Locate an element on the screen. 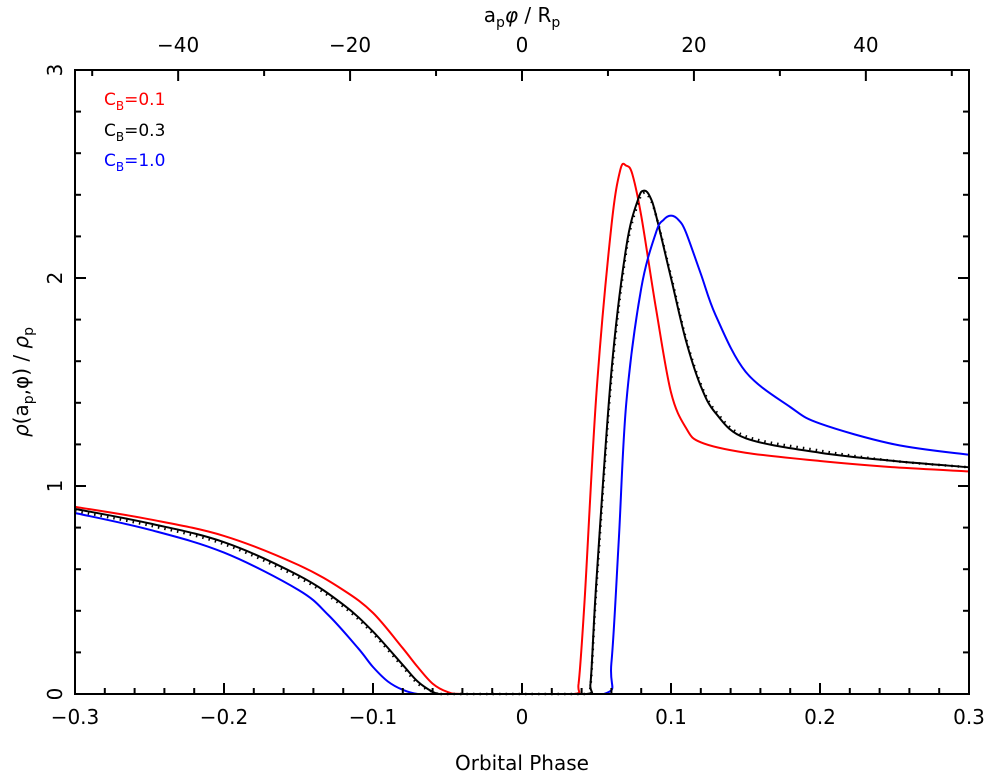  legend-item-cb-0.3: CB=0.3 is located at coordinates (134, 132).